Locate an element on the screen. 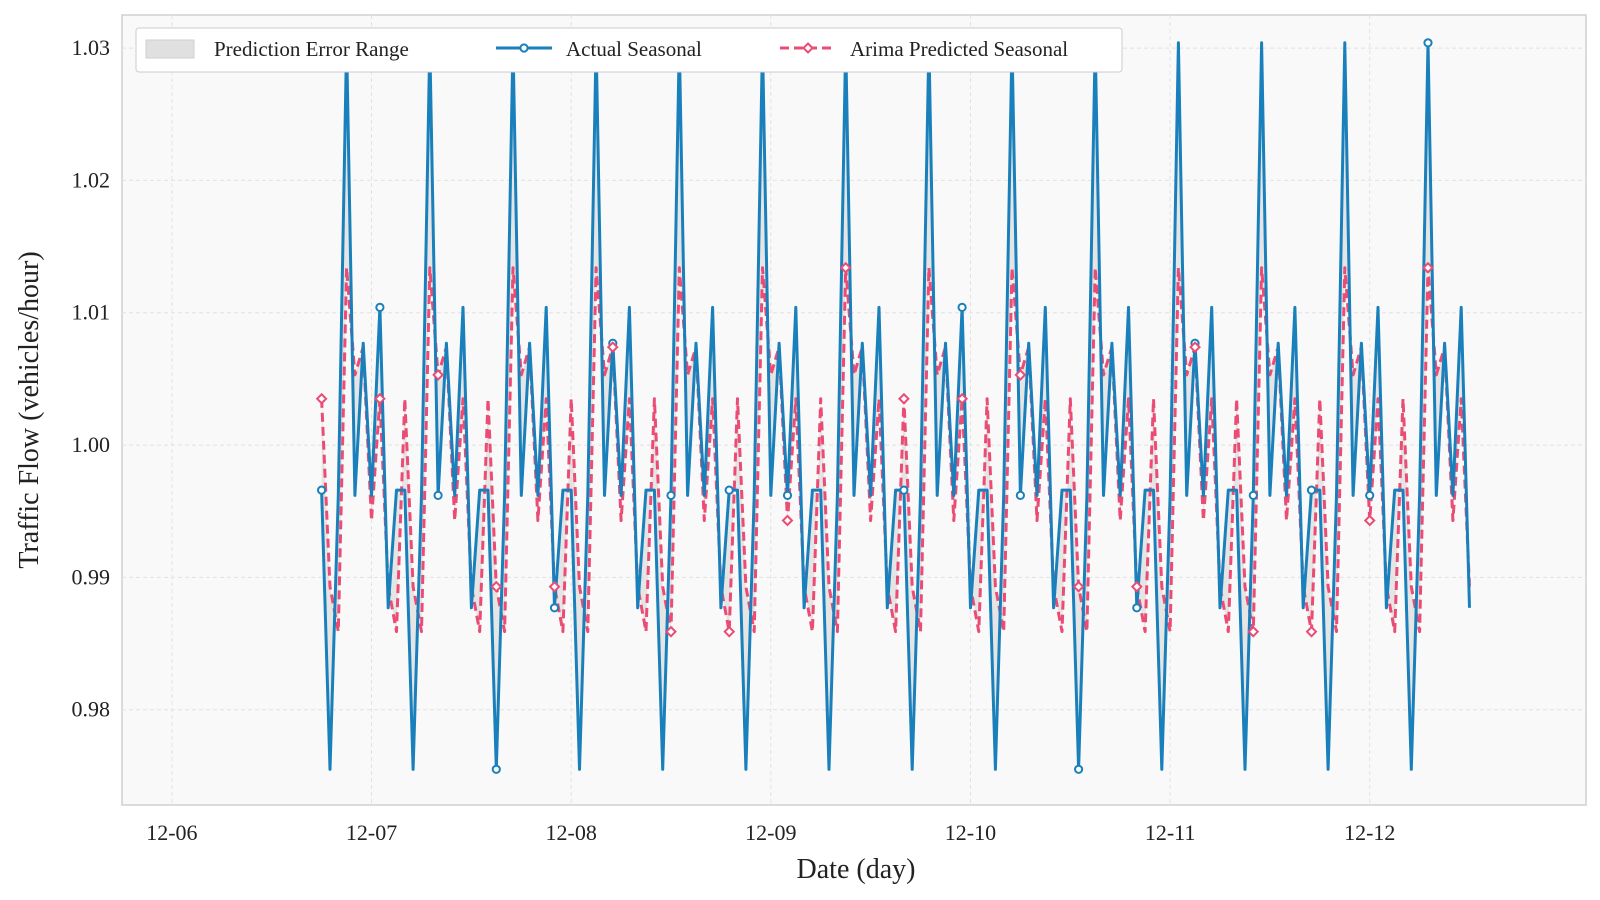 The width and height of the screenshot is (1600, 900). y-tick-label: 0.98 is located at coordinates (91, 709).